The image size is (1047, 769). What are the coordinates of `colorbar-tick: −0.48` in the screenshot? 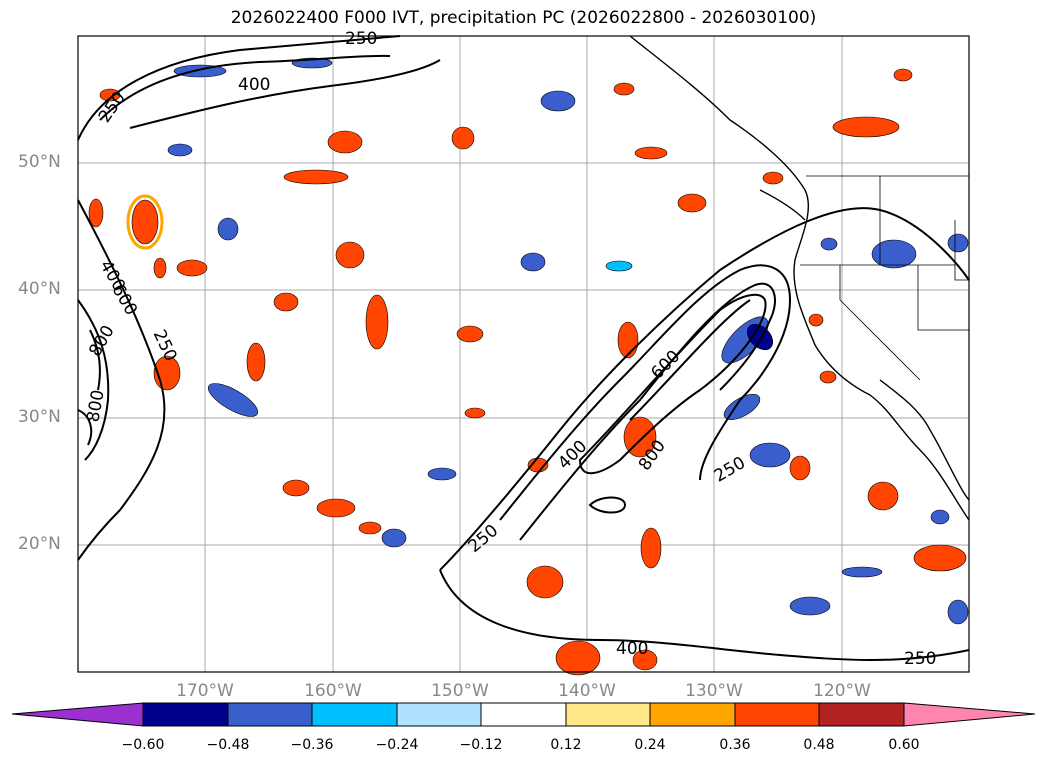 It's located at (228, 745).